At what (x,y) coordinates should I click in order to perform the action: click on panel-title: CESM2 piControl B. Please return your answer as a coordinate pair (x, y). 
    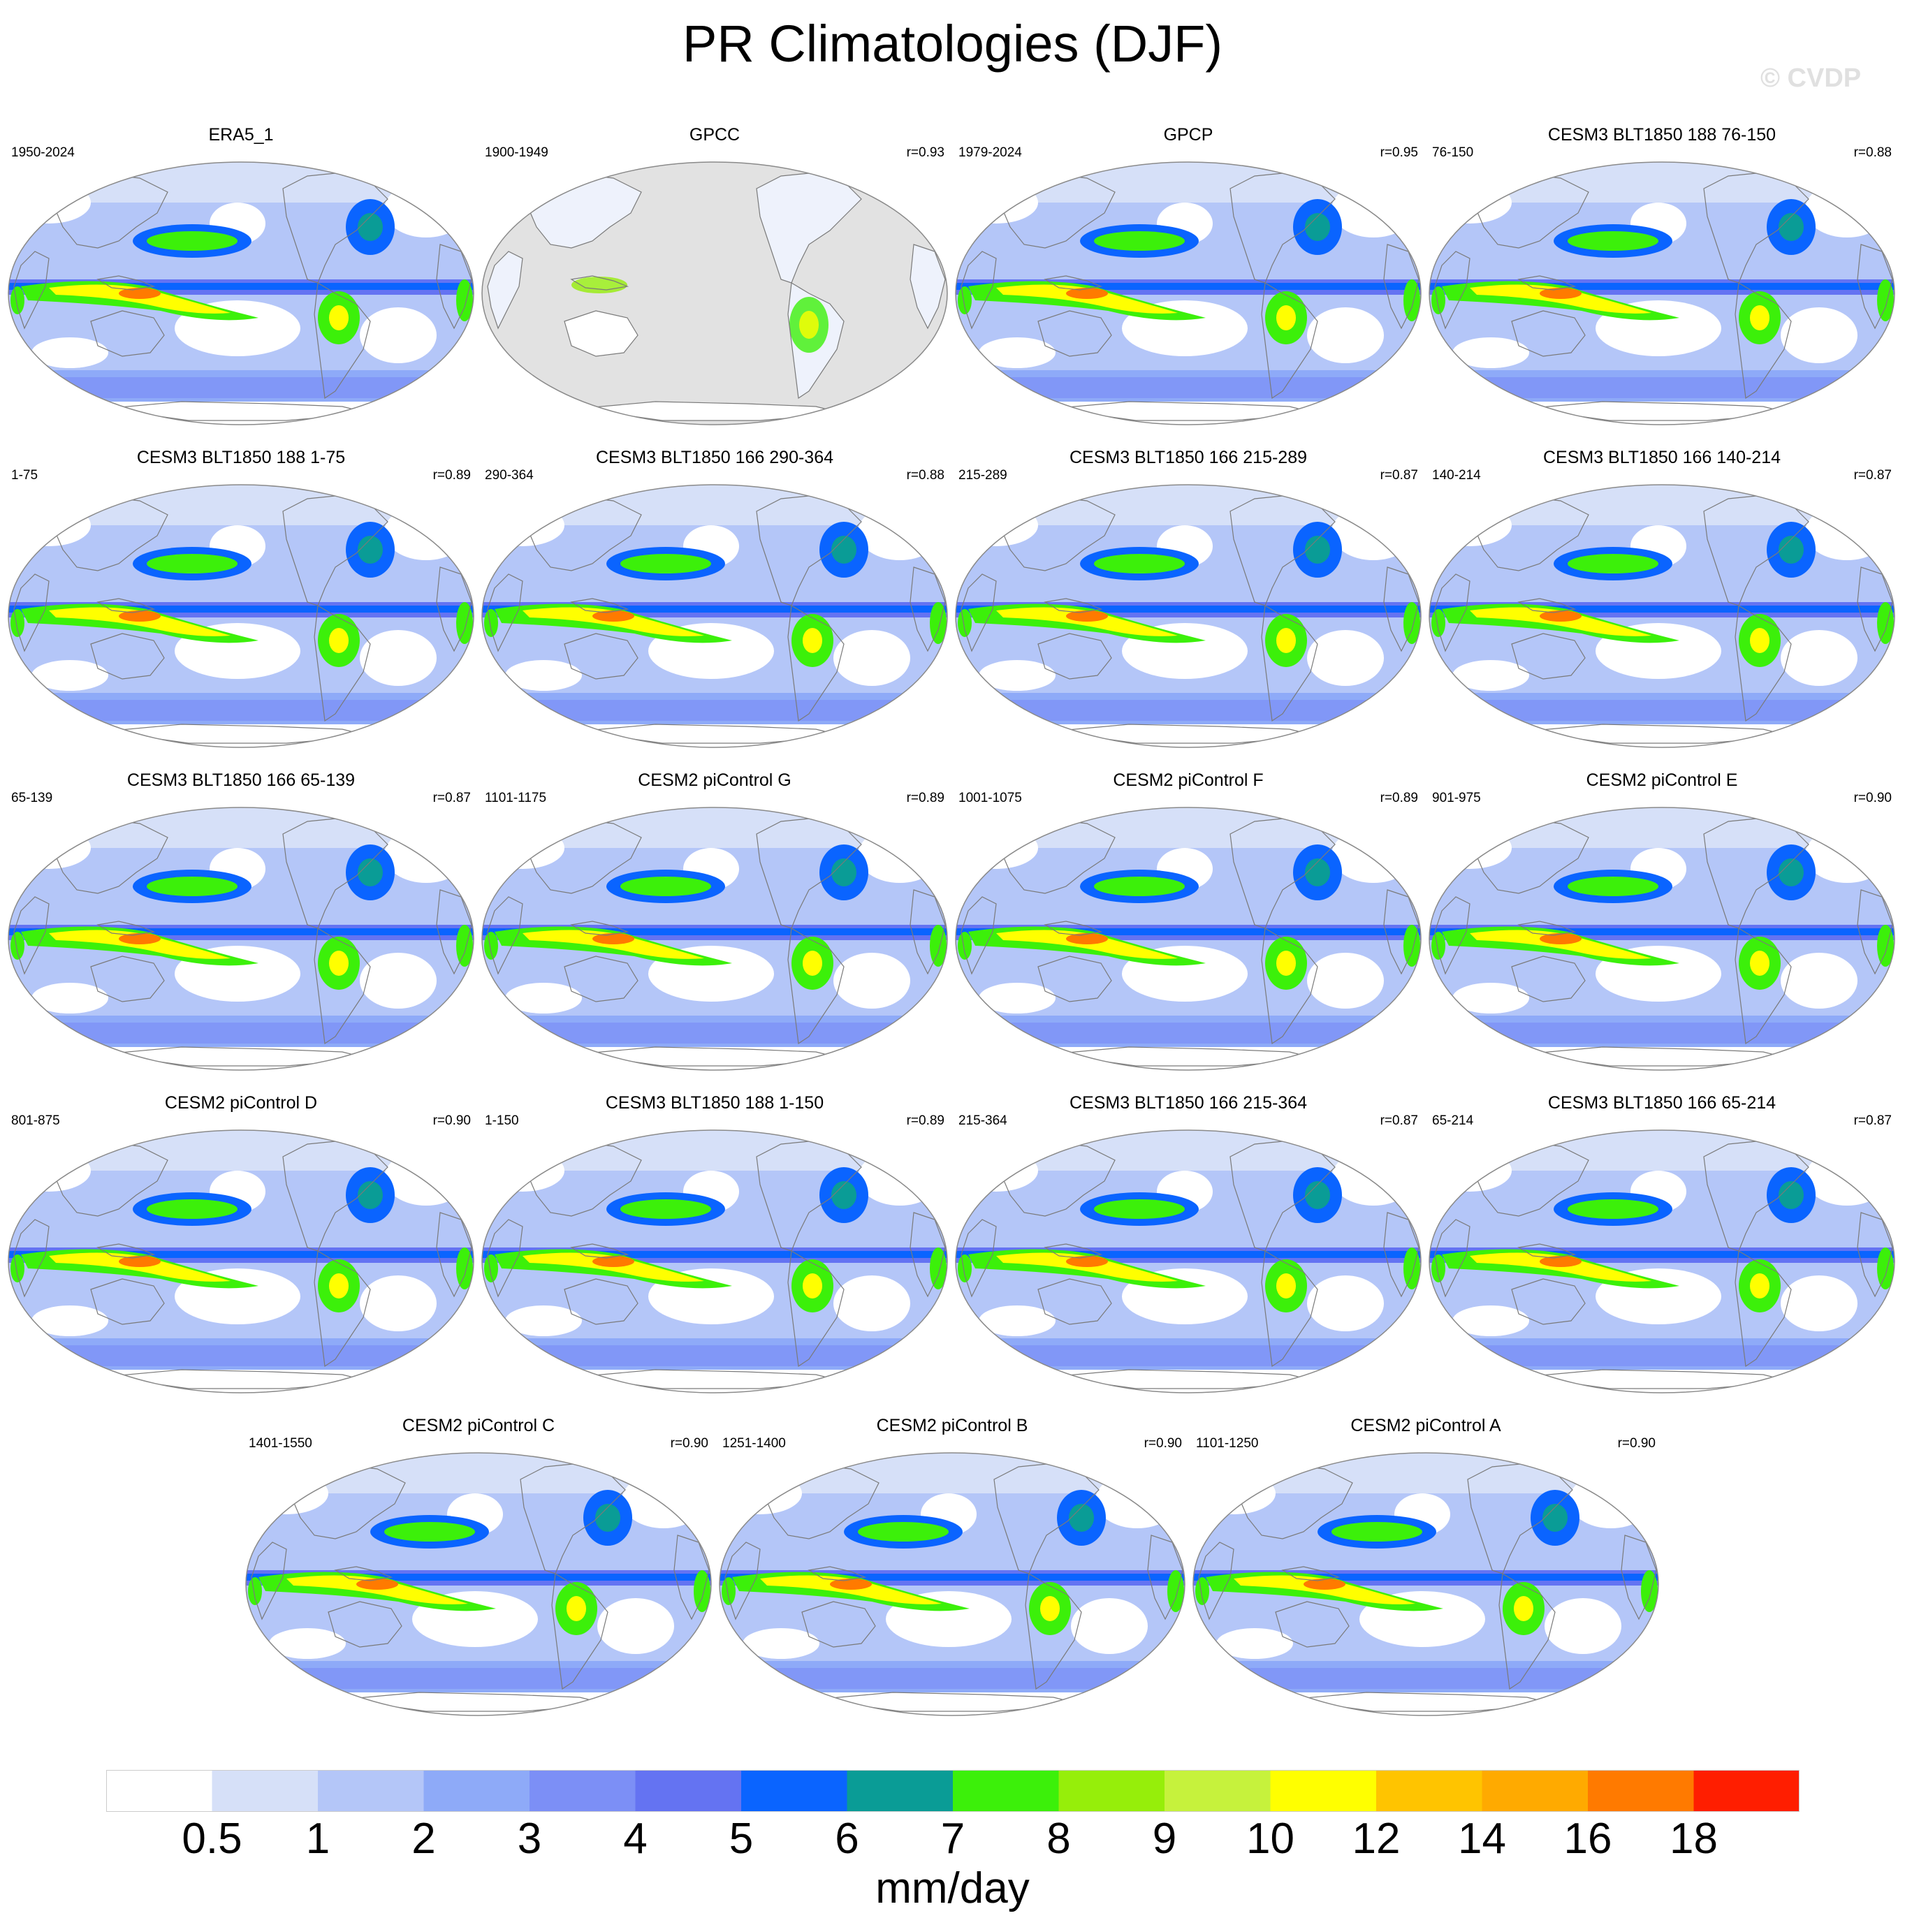
    Looking at the image, I should click on (952, 1425).